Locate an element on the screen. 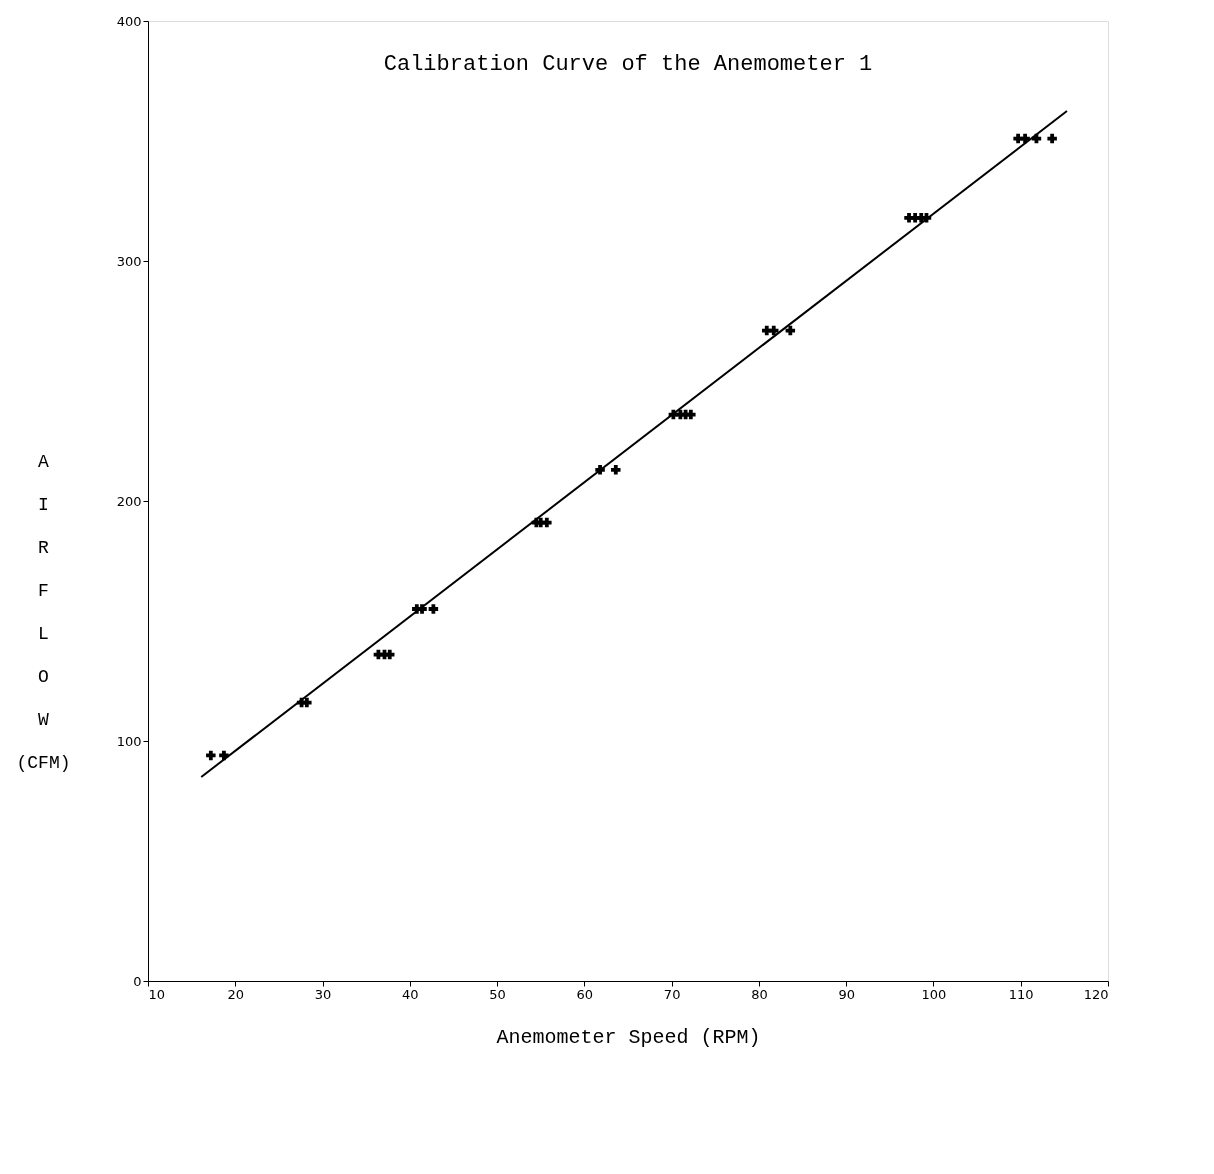  x-tick-label: 70 is located at coordinates (672, 994).